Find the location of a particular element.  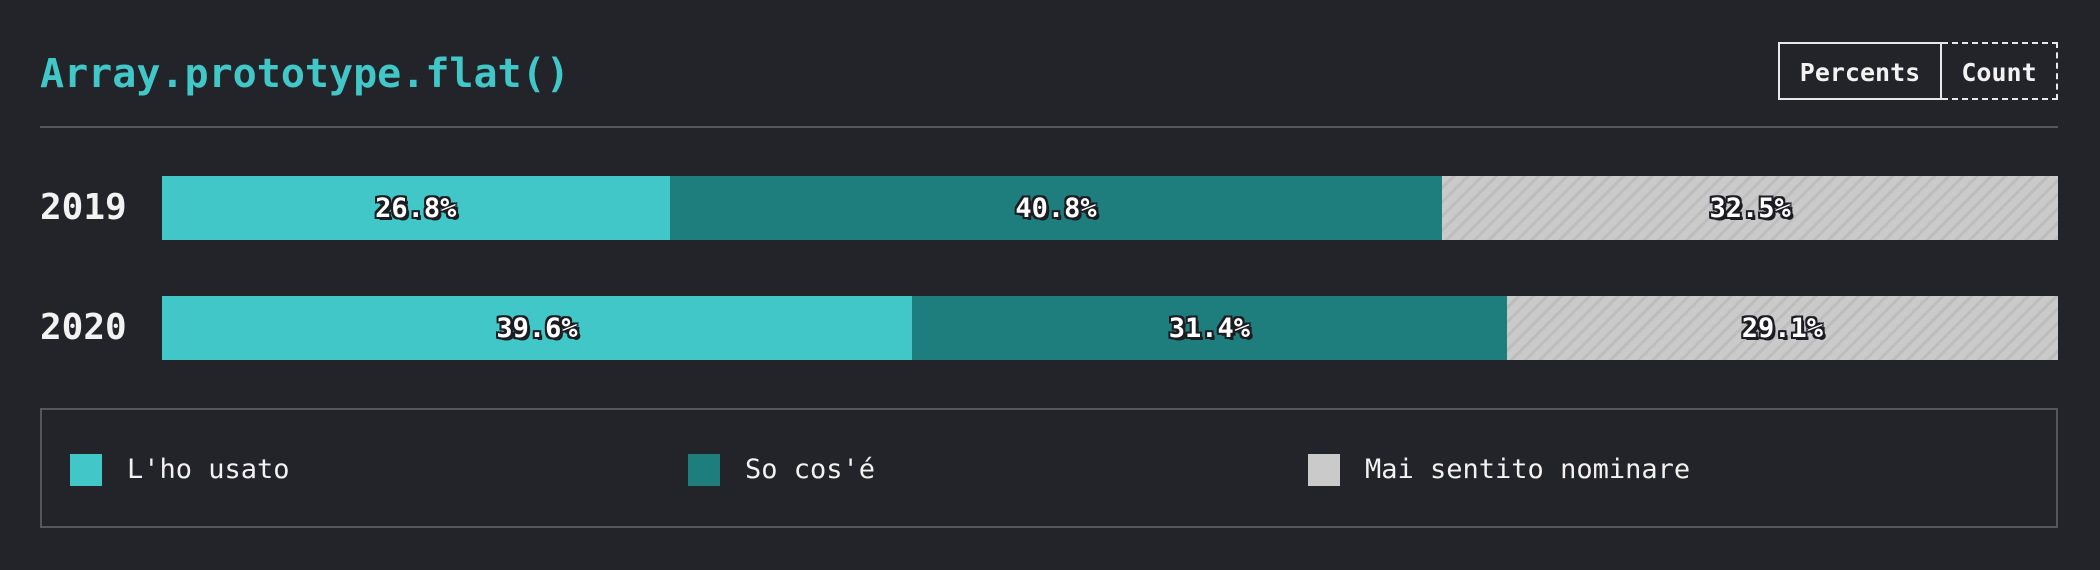

data-label-2019-used: 26.8% is located at coordinates (416, 208).